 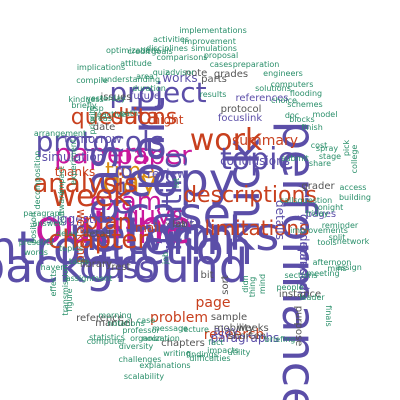 I want to click on cloud-word: morning, so click(x=114, y=315).